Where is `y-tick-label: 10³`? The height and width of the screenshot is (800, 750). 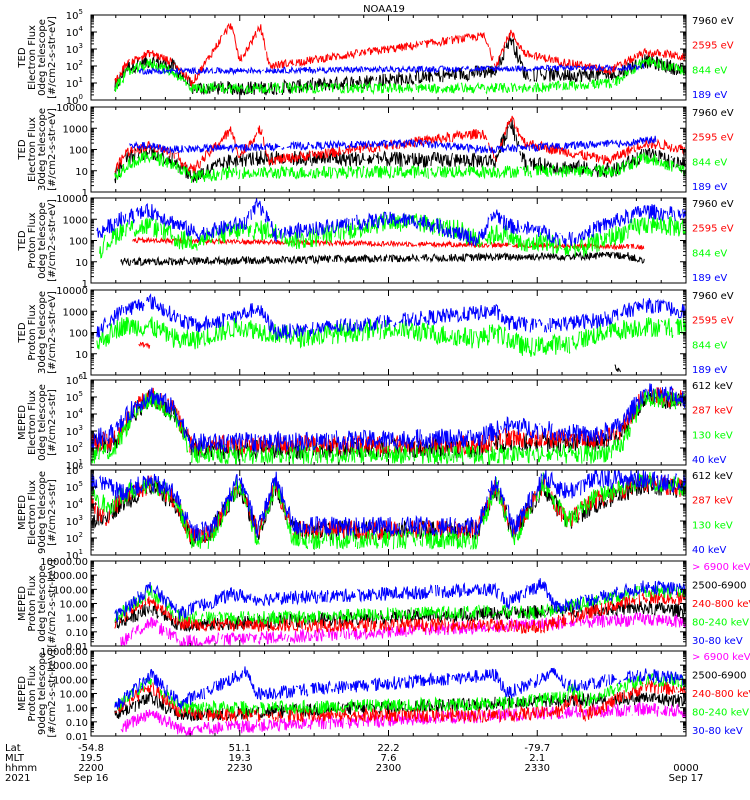
y-tick-label: 10³ is located at coordinates (74, 521).